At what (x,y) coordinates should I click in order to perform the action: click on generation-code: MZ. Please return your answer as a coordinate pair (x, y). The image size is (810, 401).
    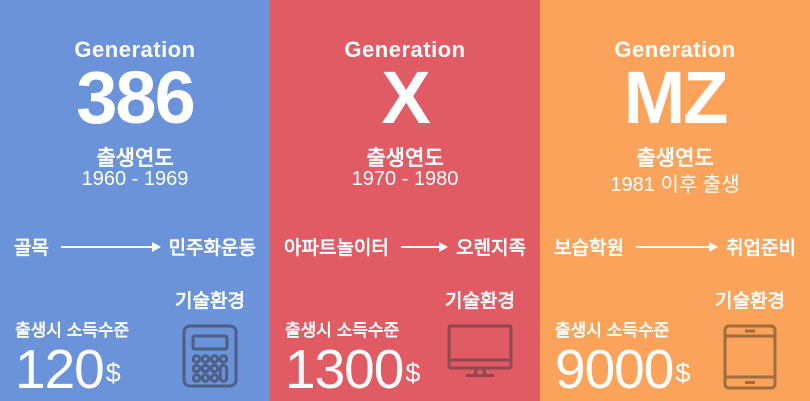
    Looking at the image, I should click on (676, 97).